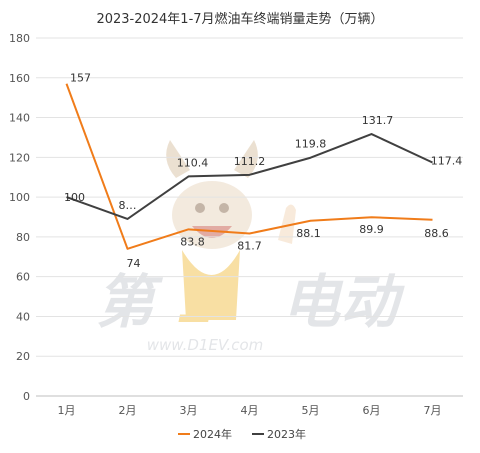  What do you see at coordinates (26, 396) in the screenshot?
I see `y-tick-label: 0` at bounding box center [26, 396].